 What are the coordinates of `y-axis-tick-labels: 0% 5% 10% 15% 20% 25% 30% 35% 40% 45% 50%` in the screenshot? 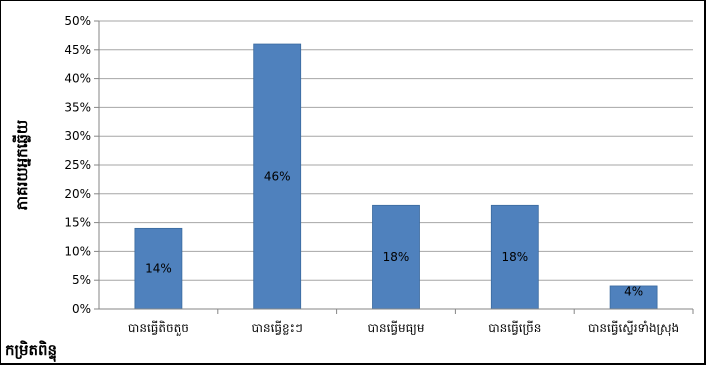 It's located at (77, 165).